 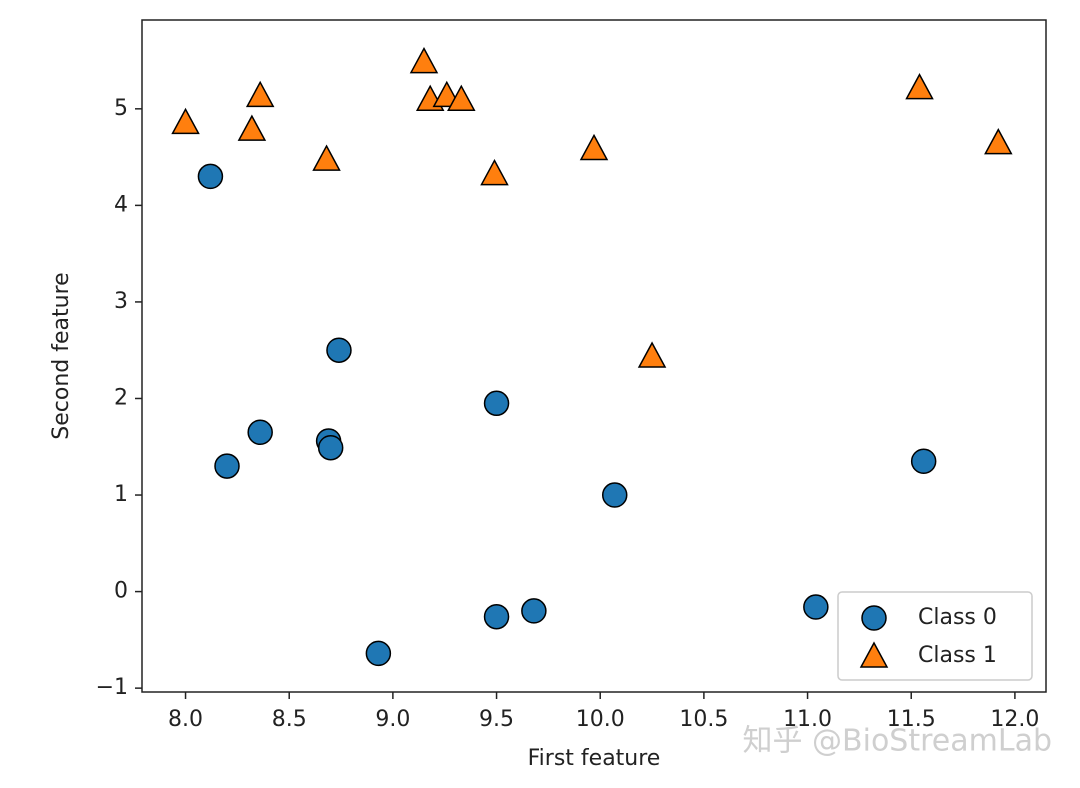 What do you see at coordinates (121, 108) in the screenshot?
I see `y-tick-label: 5` at bounding box center [121, 108].